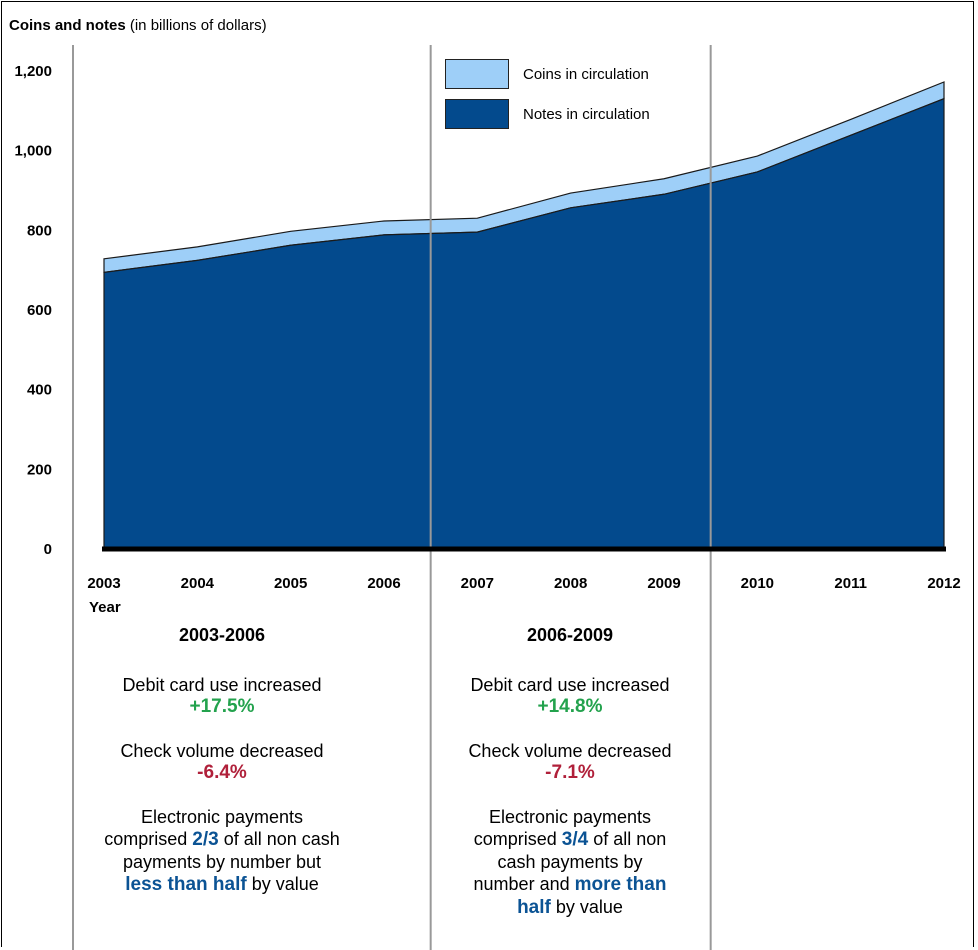 This screenshot has height=950, width=978. I want to click on x-tick-label: 2011, so click(850, 583).